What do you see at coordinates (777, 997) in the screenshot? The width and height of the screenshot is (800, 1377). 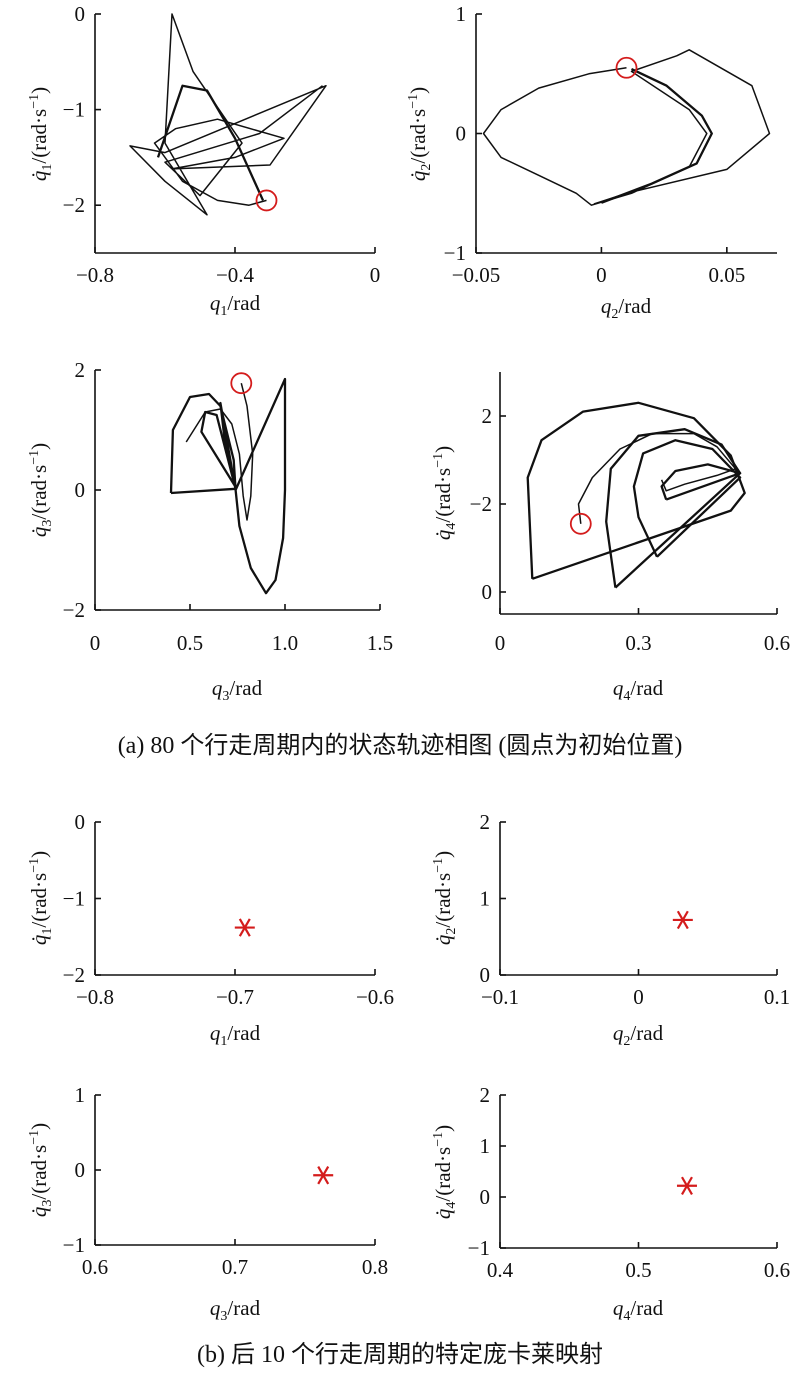 I see `x-tick-label: 0.1` at bounding box center [777, 997].